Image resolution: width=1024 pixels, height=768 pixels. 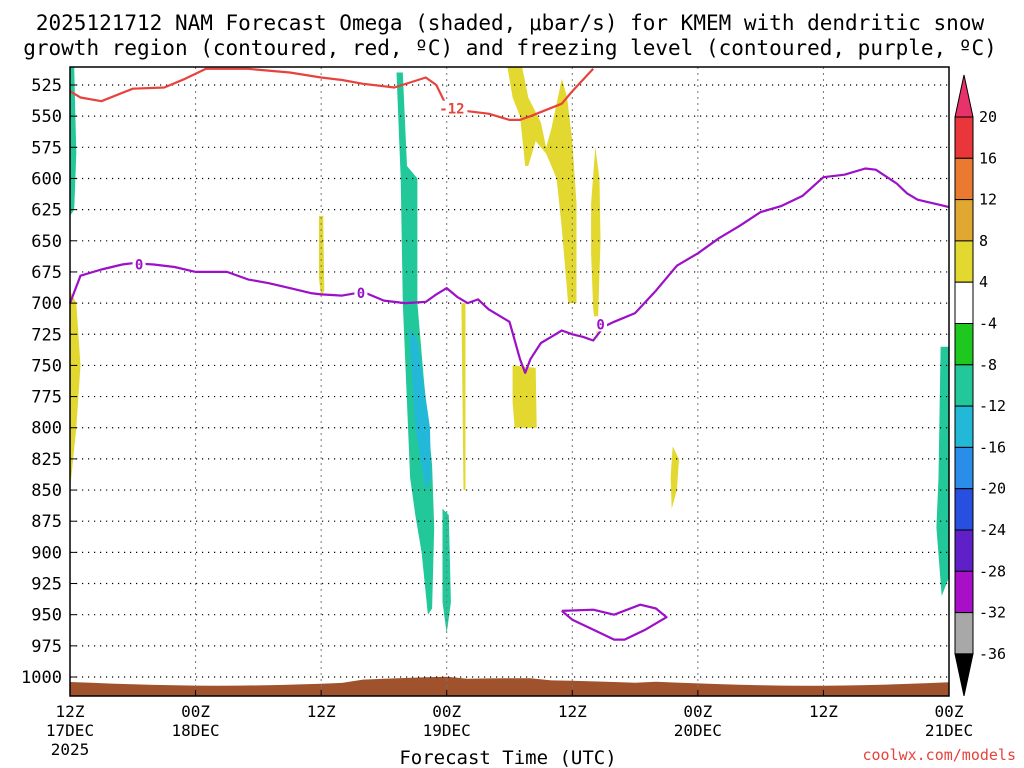 What do you see at coordinates (70, 749) in the screenshot?
I see `x-tick-year-label: 2025` at bounding box center [70, 749].